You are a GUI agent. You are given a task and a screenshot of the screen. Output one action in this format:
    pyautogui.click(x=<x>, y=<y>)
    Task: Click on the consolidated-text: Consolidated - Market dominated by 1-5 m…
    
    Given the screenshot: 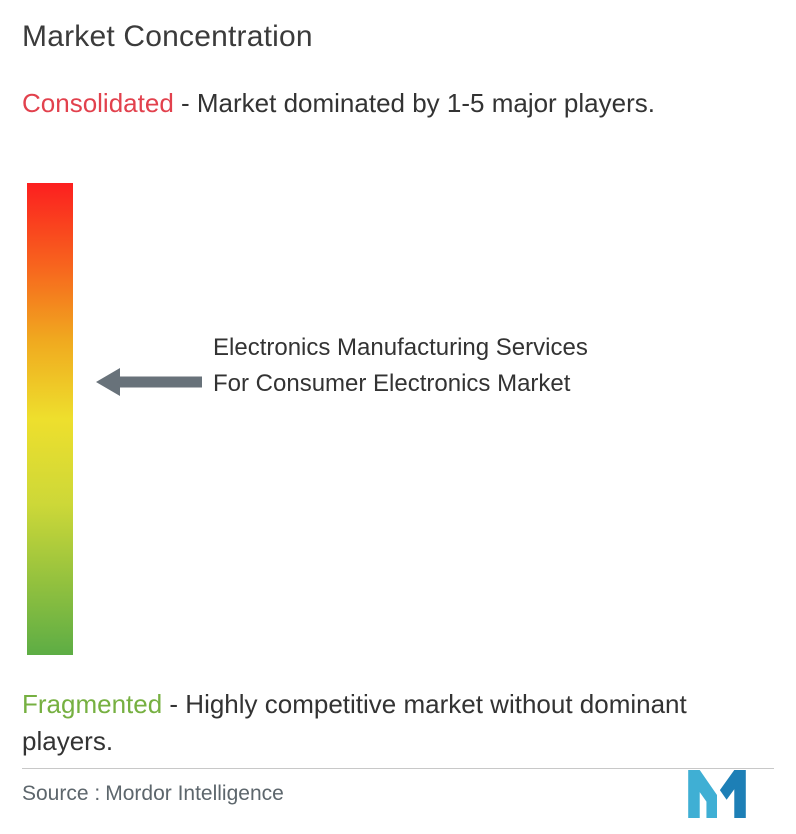 What is the action you would take?
    pyautogui.click(x=352, y=103)
    